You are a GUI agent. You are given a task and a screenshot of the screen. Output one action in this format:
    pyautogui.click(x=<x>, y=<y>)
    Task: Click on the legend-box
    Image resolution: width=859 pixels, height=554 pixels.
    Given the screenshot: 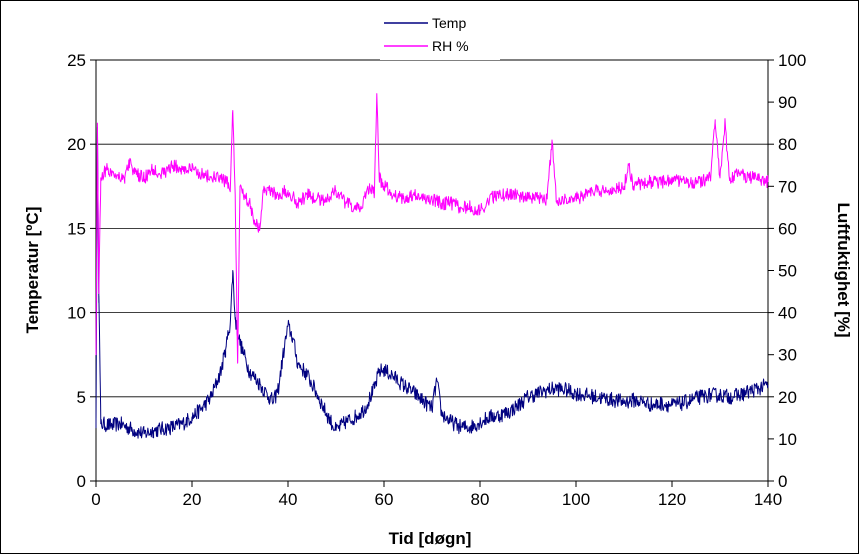 What is the action you would take?
    pyautogui.click(x=440, y=33)
    